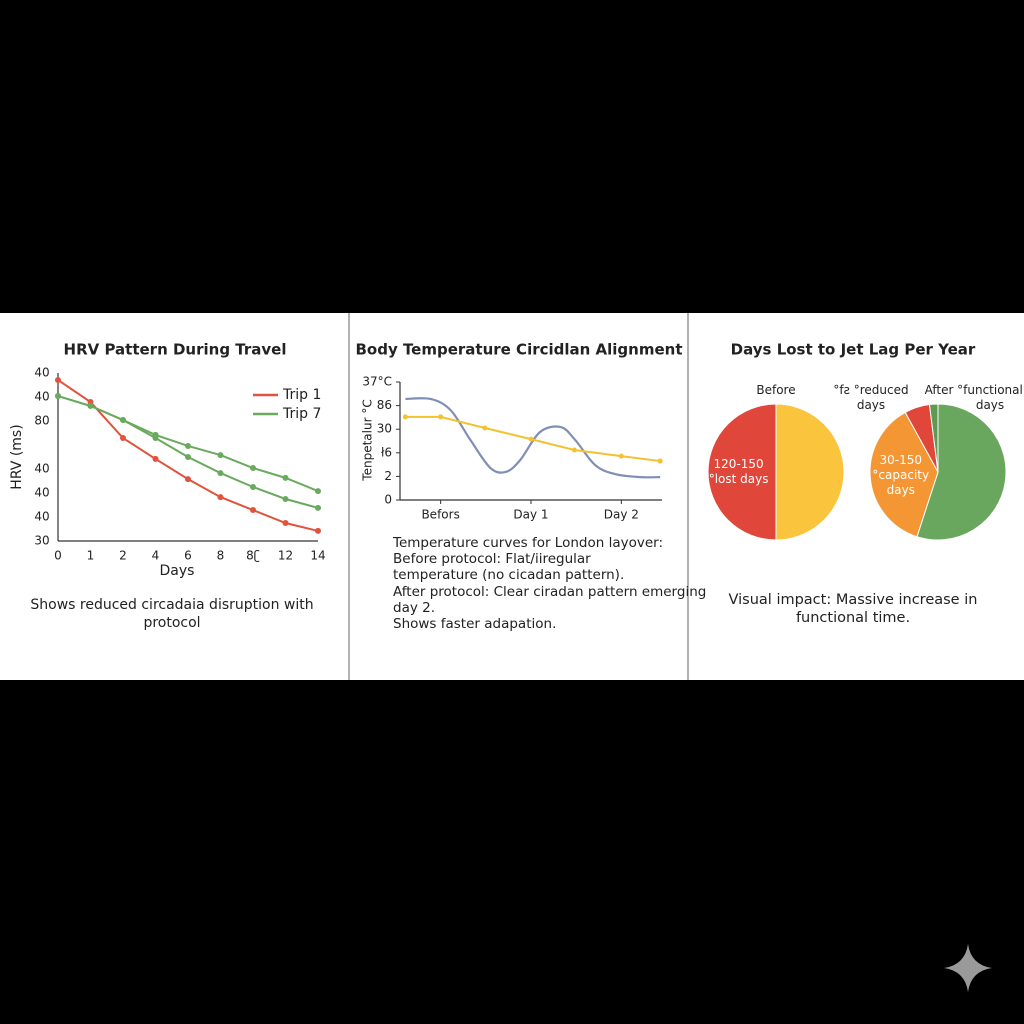  What do you see at coordinates (221, 556) in the screenshot?
I see `x-tick-label: 8` at bounding box center [221, 556].